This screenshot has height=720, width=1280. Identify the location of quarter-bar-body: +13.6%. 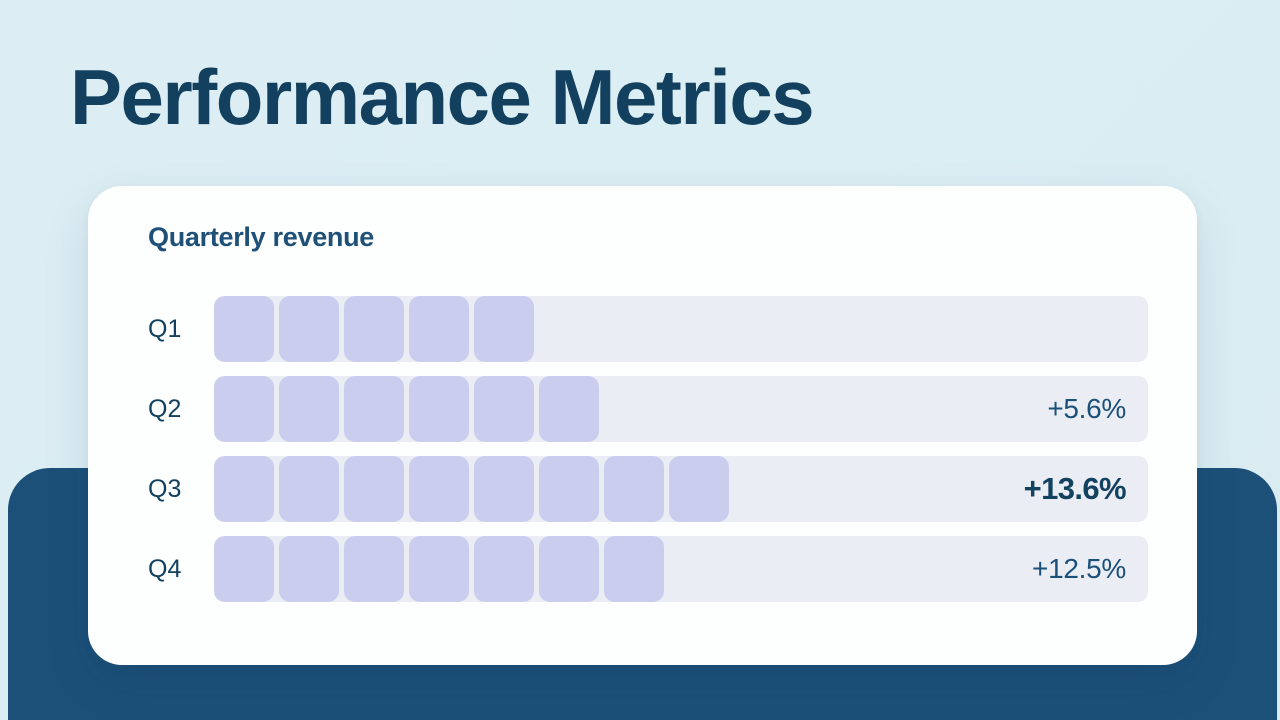
(681, 489).